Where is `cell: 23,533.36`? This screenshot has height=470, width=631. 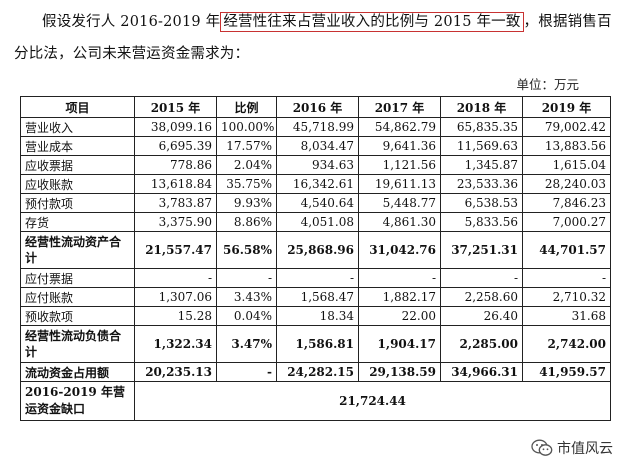 cell: 23,533.36 is located at coordinates (481, 184).